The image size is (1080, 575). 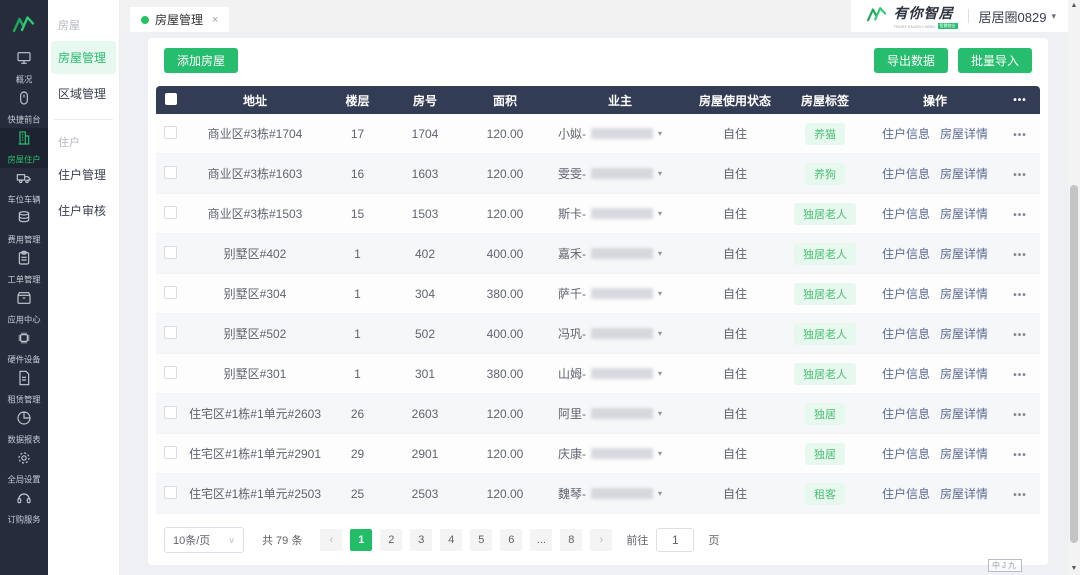 What do you see at coordinates (83, 57) in the screenshot?
I see `subnav-item-house-management: 房屋管理` at bounding box center [83, 57].